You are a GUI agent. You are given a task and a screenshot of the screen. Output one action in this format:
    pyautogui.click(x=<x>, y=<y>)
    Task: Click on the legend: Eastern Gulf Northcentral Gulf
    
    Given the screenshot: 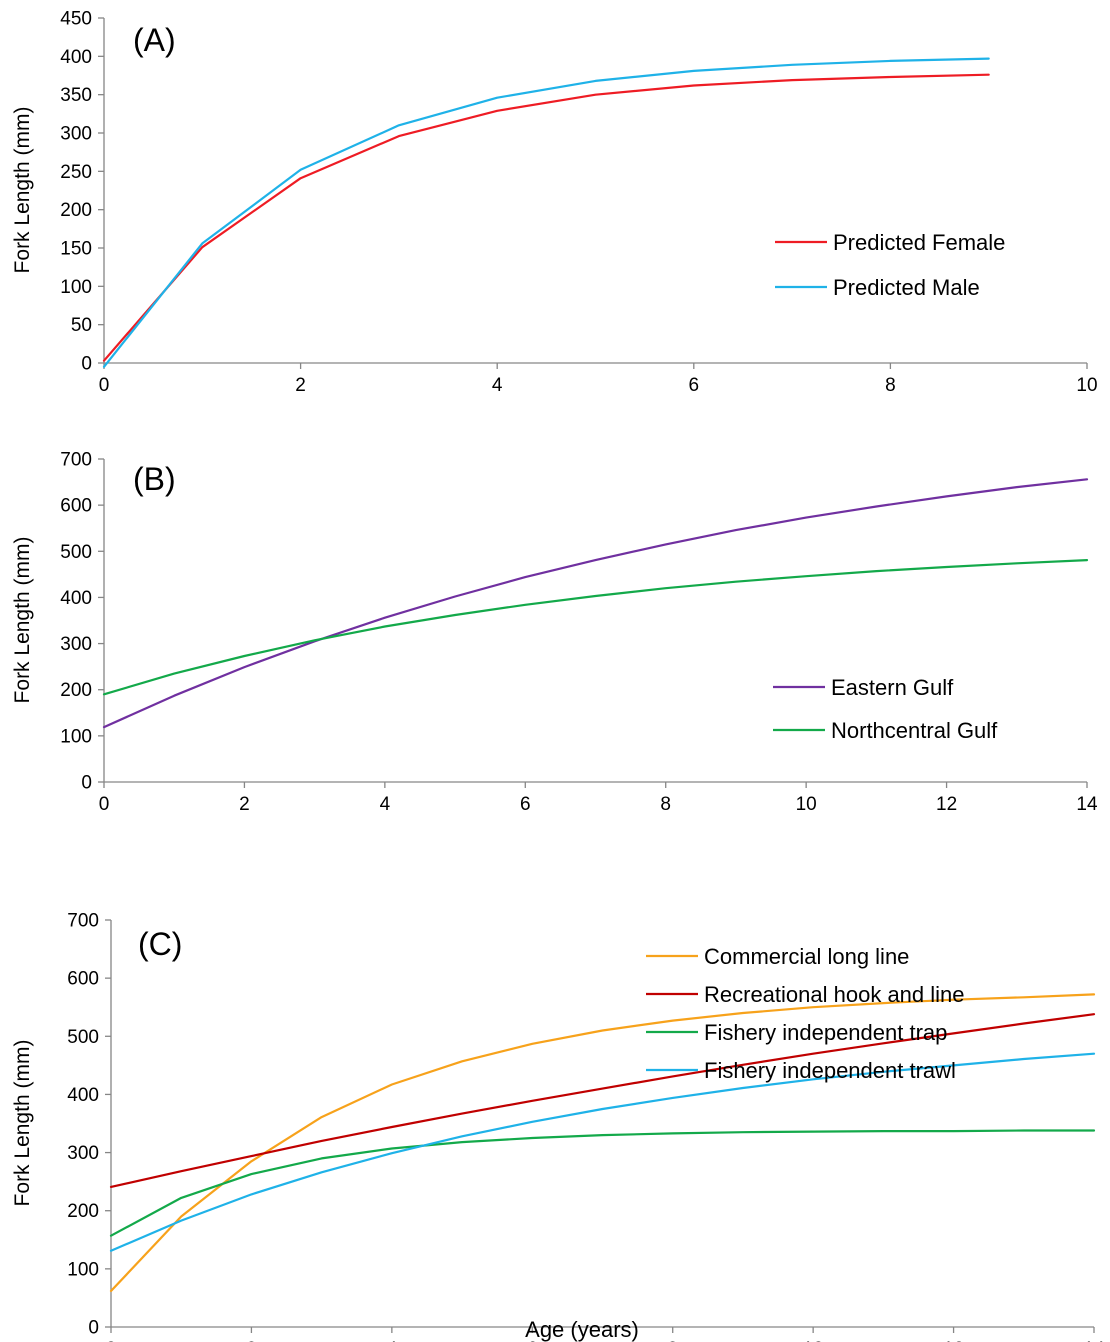 What is the action you would take?
    pyautogui.click(x=885, y=709)
    